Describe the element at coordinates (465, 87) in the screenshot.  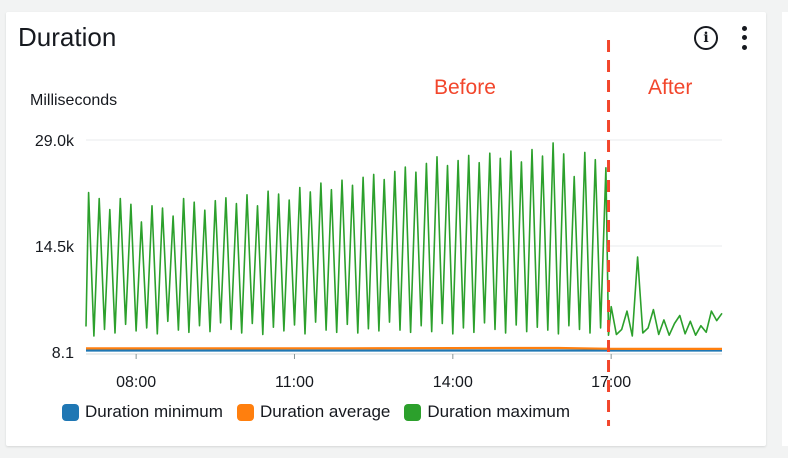
I see `annotation-before: Before` at that location.